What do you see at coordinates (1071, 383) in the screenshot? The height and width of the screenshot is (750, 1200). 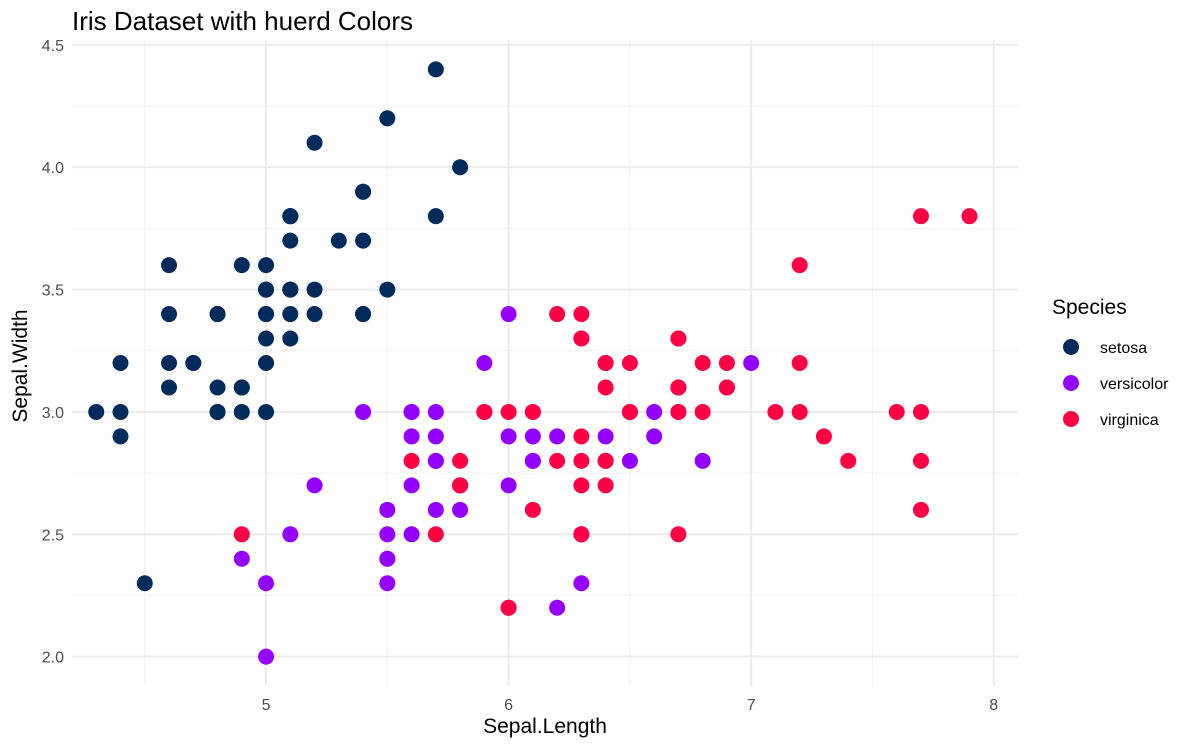 I see `legend-key-versicolor` at bounding box center [1071, 383].